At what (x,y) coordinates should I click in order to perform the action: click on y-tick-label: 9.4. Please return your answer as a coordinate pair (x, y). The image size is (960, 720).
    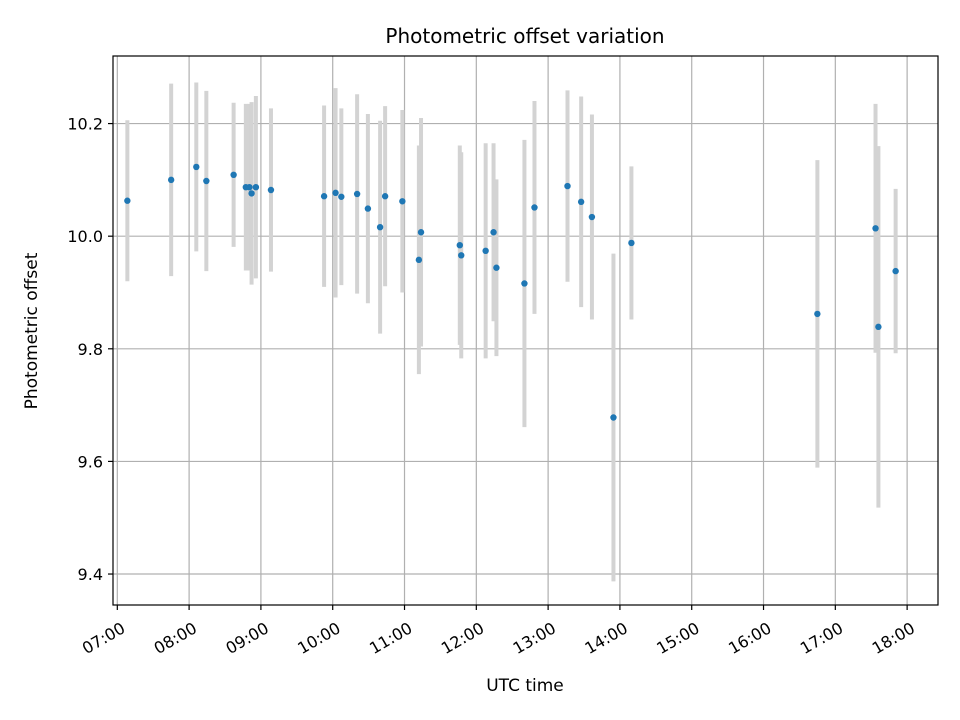
    Looking at the image, I should click on (90, 574).